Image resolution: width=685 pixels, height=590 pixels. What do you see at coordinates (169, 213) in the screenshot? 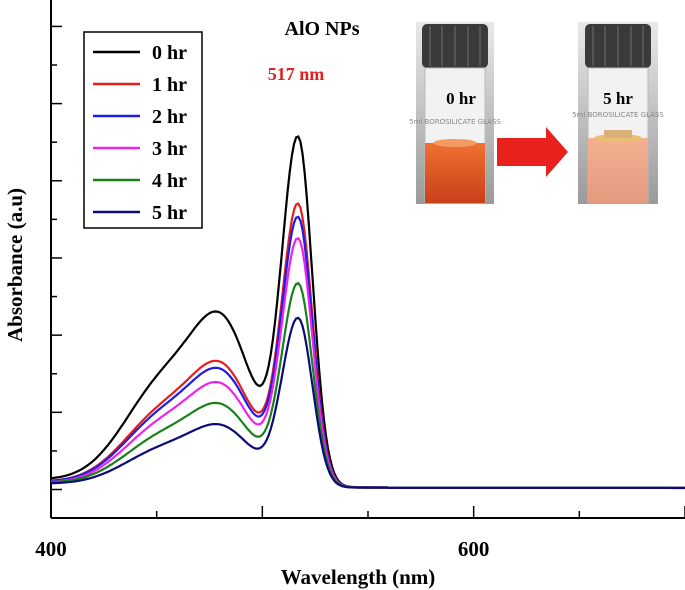
I see `legend-label: 5 hr` at bounding box center [169, 213].